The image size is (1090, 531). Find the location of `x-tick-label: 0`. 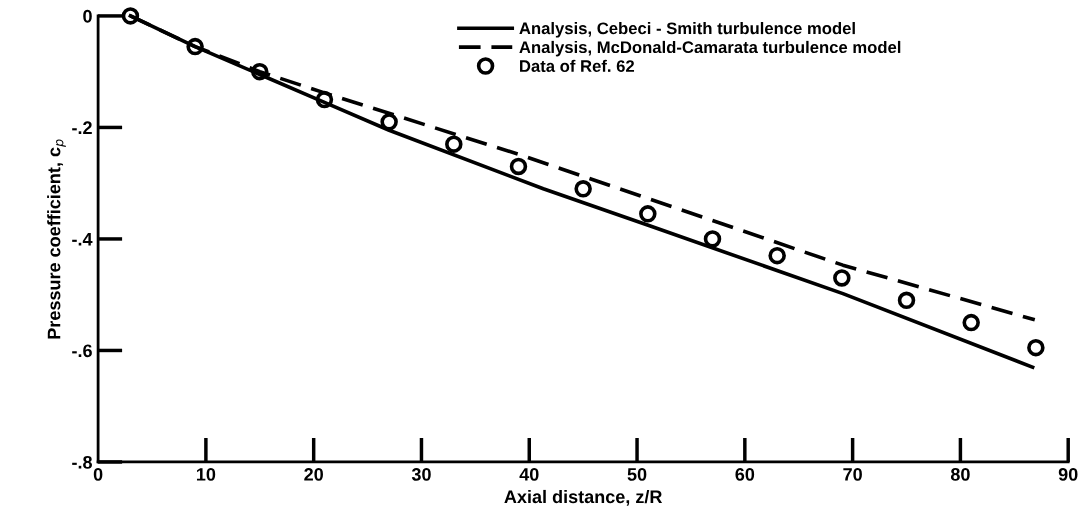

x-tick-label: 0 is located at coordinates (98, 474).